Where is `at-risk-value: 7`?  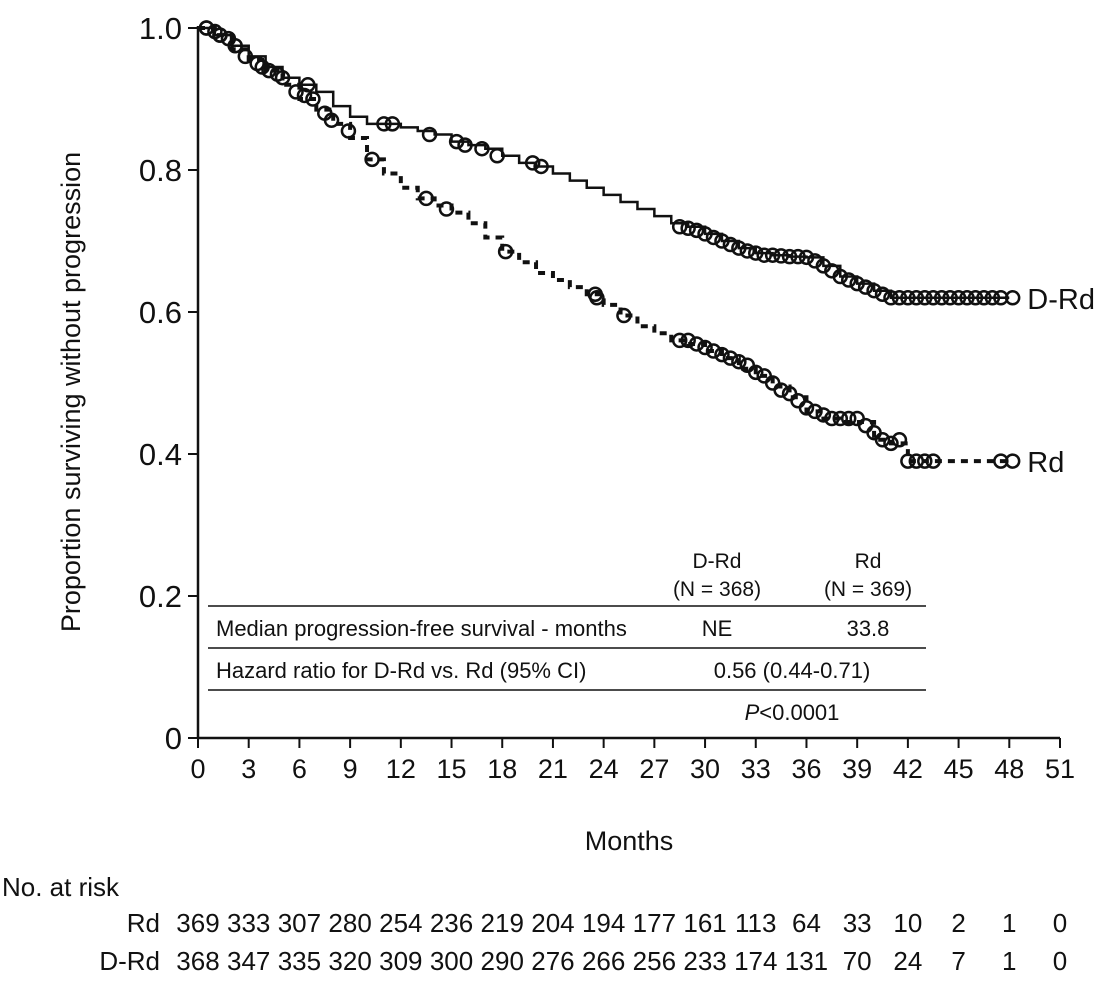
at-risk-value: 7 is located at coordinates (958, 961).